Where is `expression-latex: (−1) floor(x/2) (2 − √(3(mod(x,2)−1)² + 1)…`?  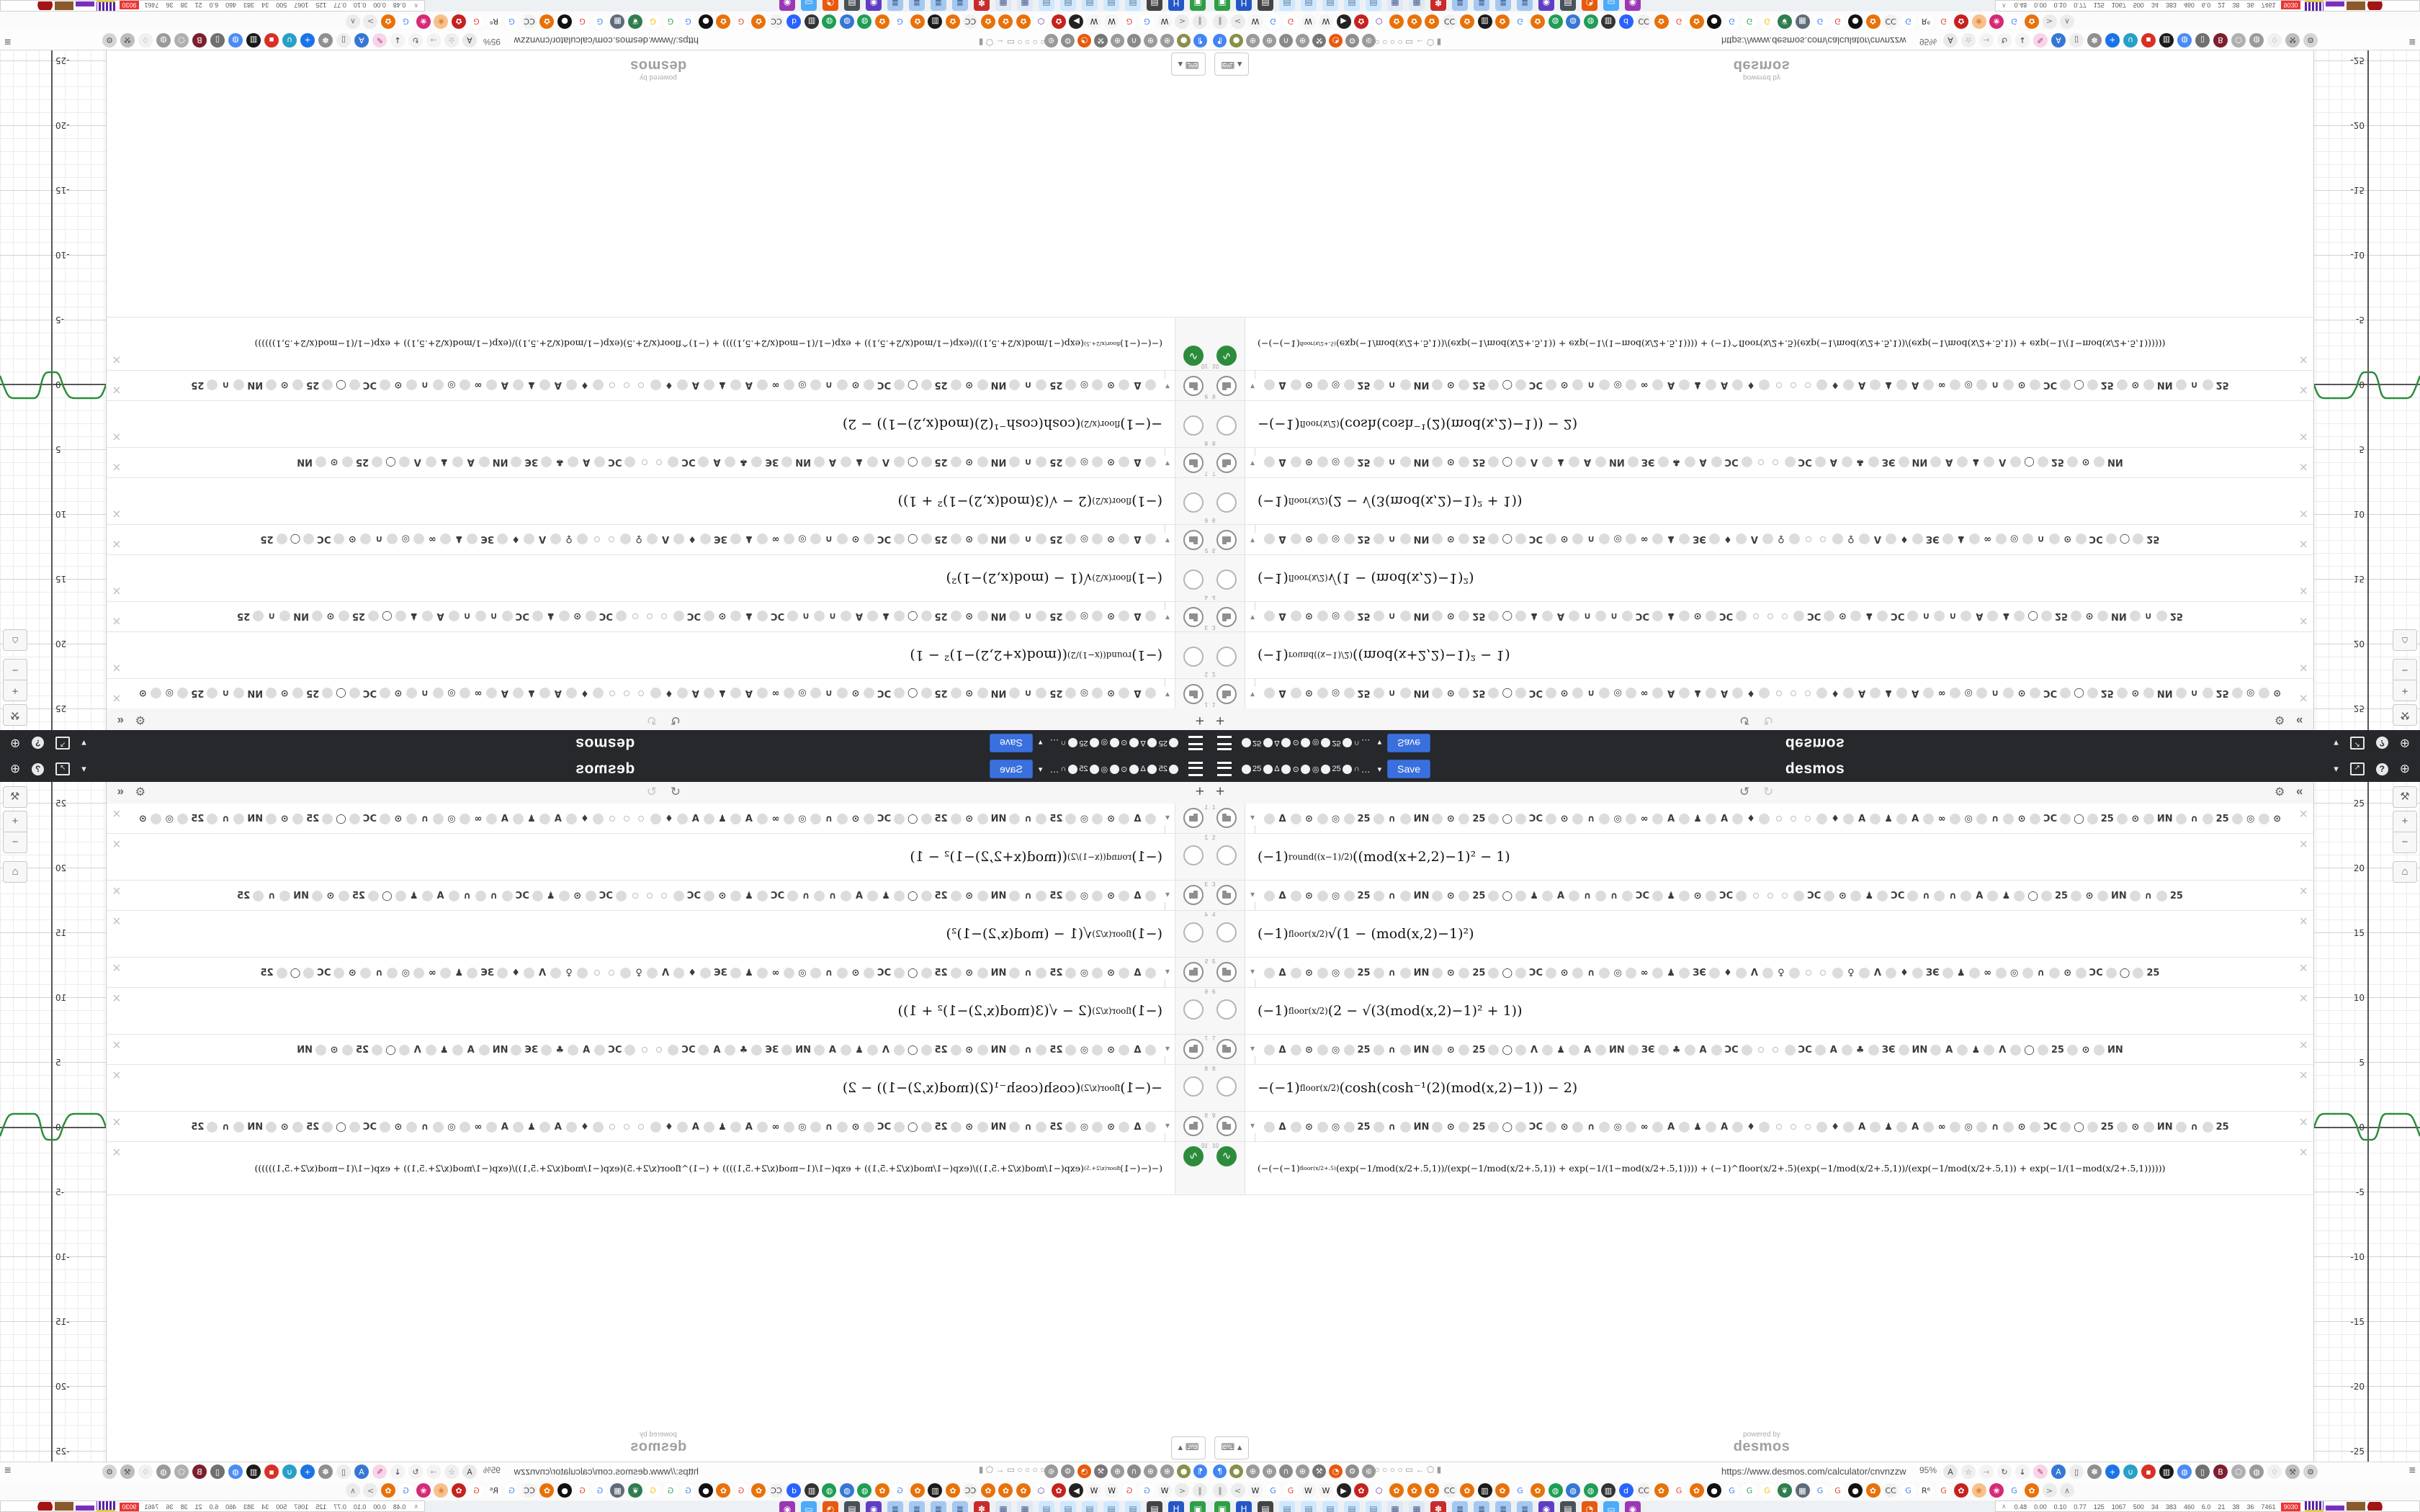
expression-latex: (−1) floor(x/2) (2 − √(3(mod(x,2)−1)² + 1)… is located at coordinates (1029, 1011).